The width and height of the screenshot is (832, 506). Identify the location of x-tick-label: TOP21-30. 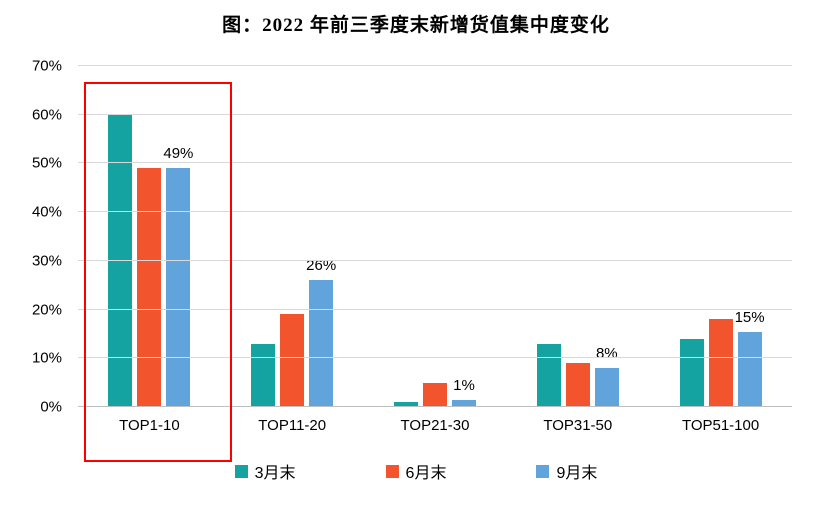
(435, 425).